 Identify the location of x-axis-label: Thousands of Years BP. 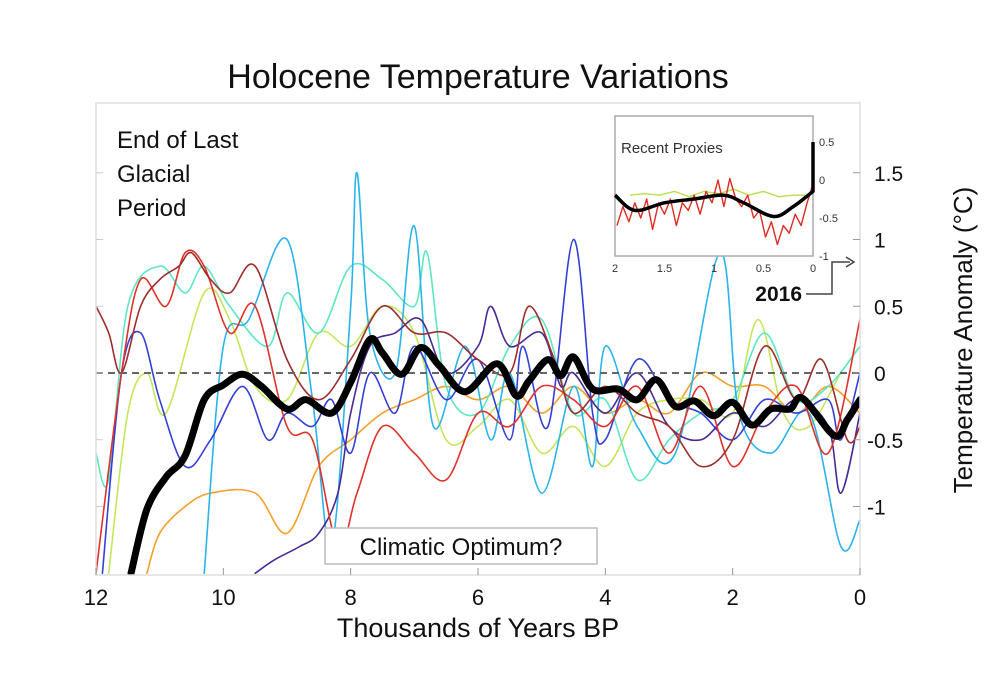
(478, 628).